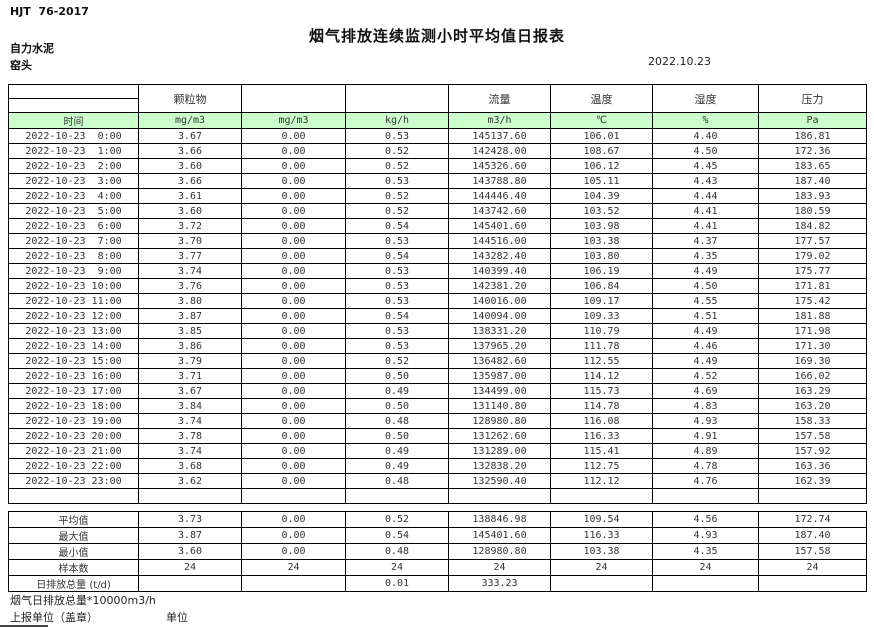  Describe the element at coordinates (812, 316) in the screenshot. I see `value-cell: 181.88` at that location.